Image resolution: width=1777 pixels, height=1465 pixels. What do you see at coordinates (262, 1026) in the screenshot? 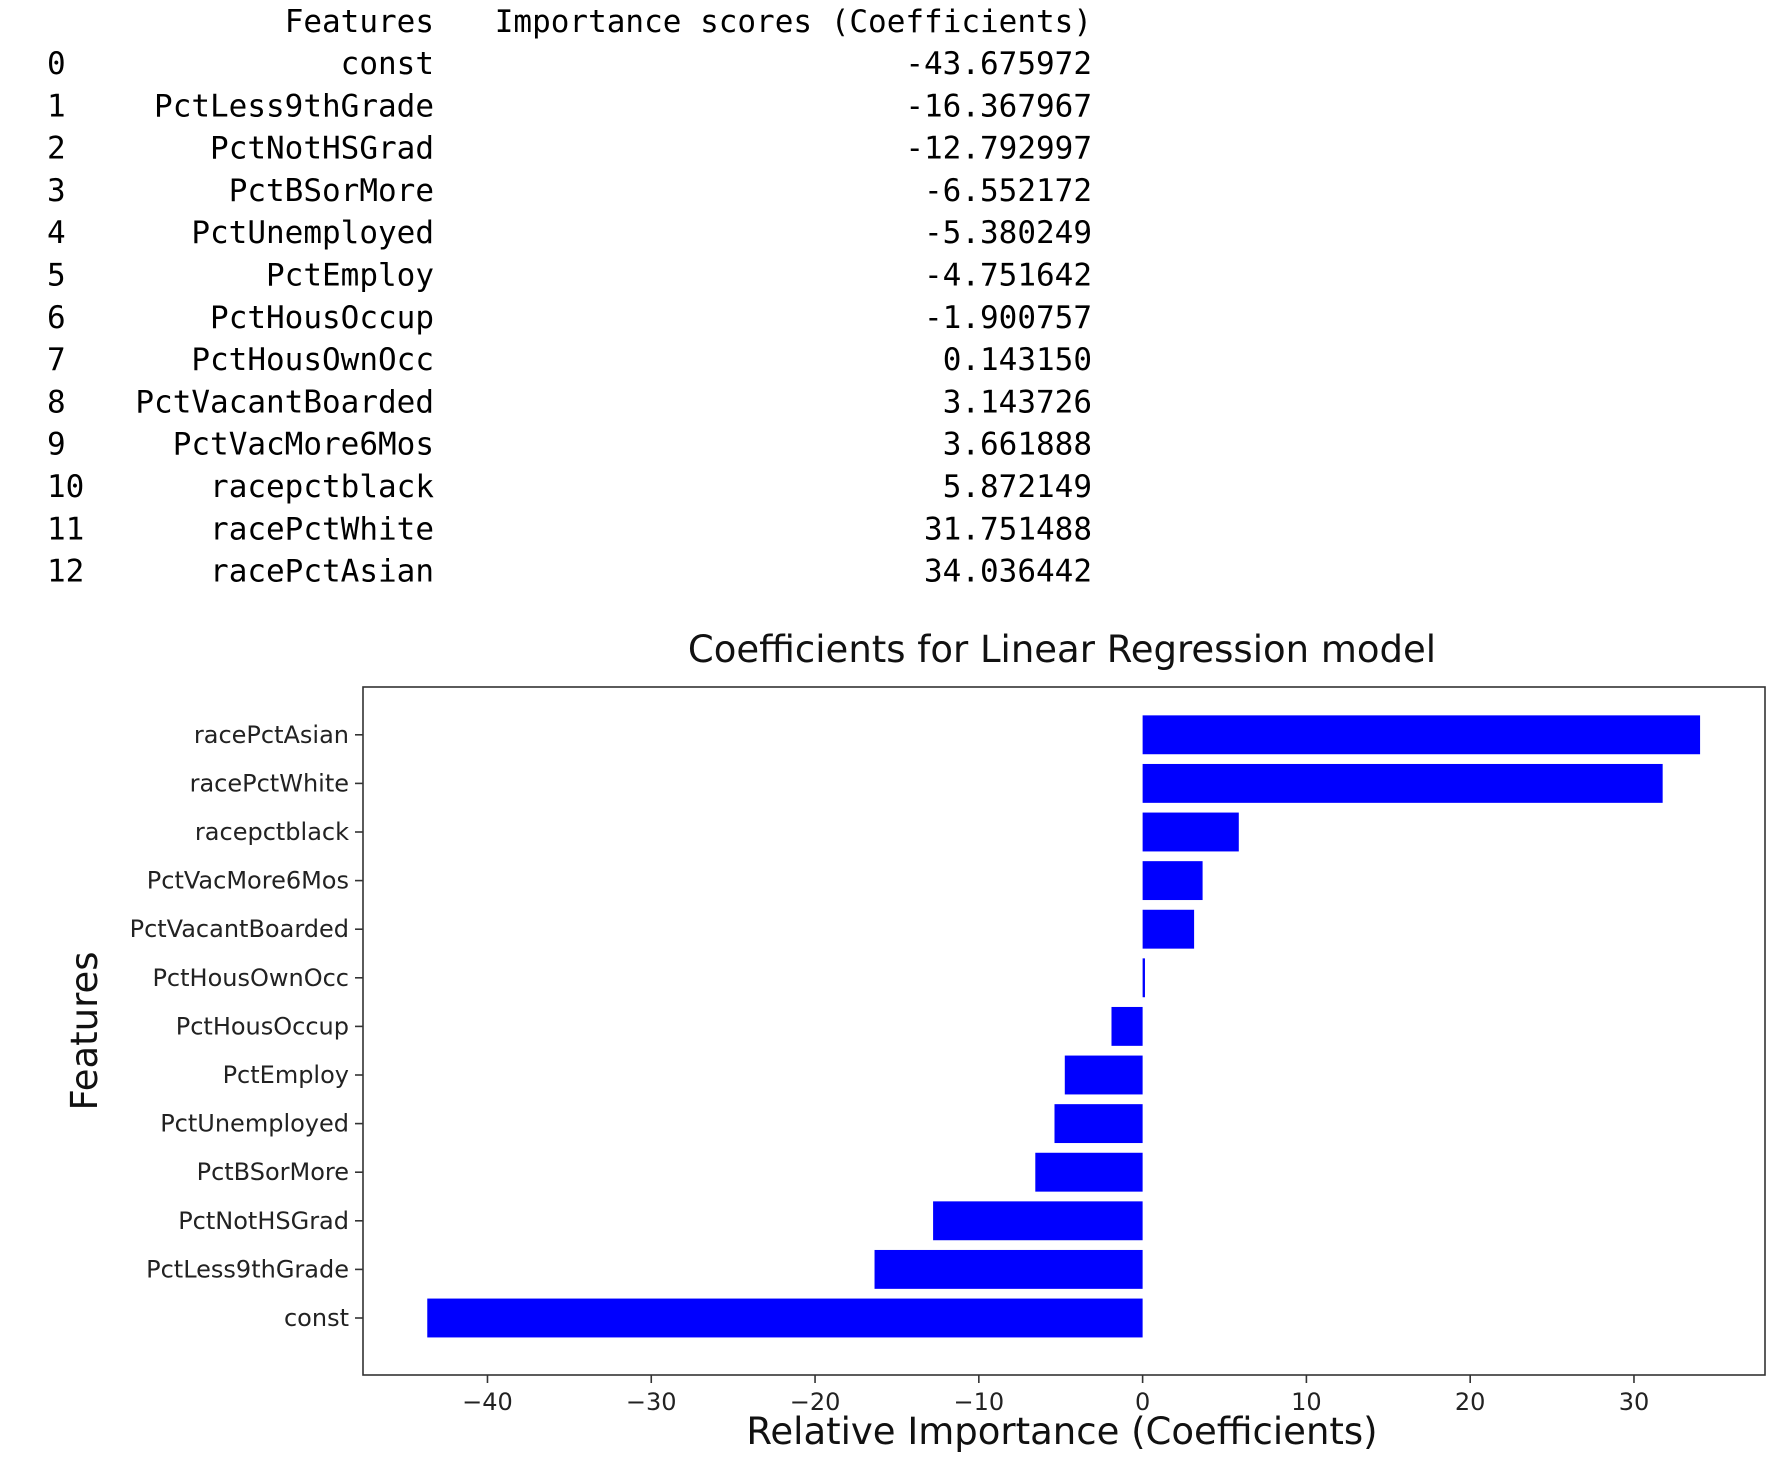
I see `y-tick-label: PctHousOccup` at bounding box center [262, 1026].